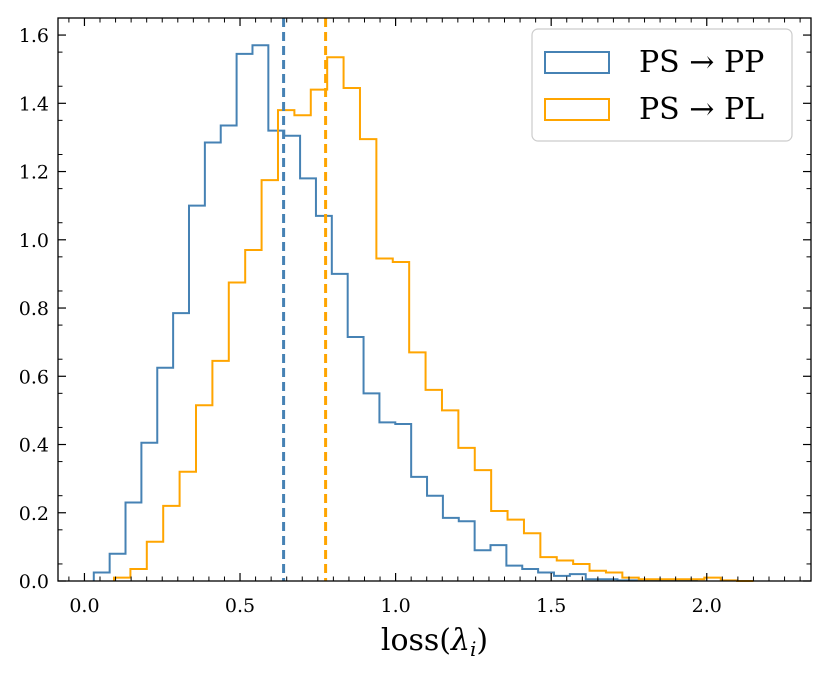  What do you see at coordinates (434, 642) in the screenshot?
I see `x-axis-label: loss(λi)` at bounding box center [434, 642].